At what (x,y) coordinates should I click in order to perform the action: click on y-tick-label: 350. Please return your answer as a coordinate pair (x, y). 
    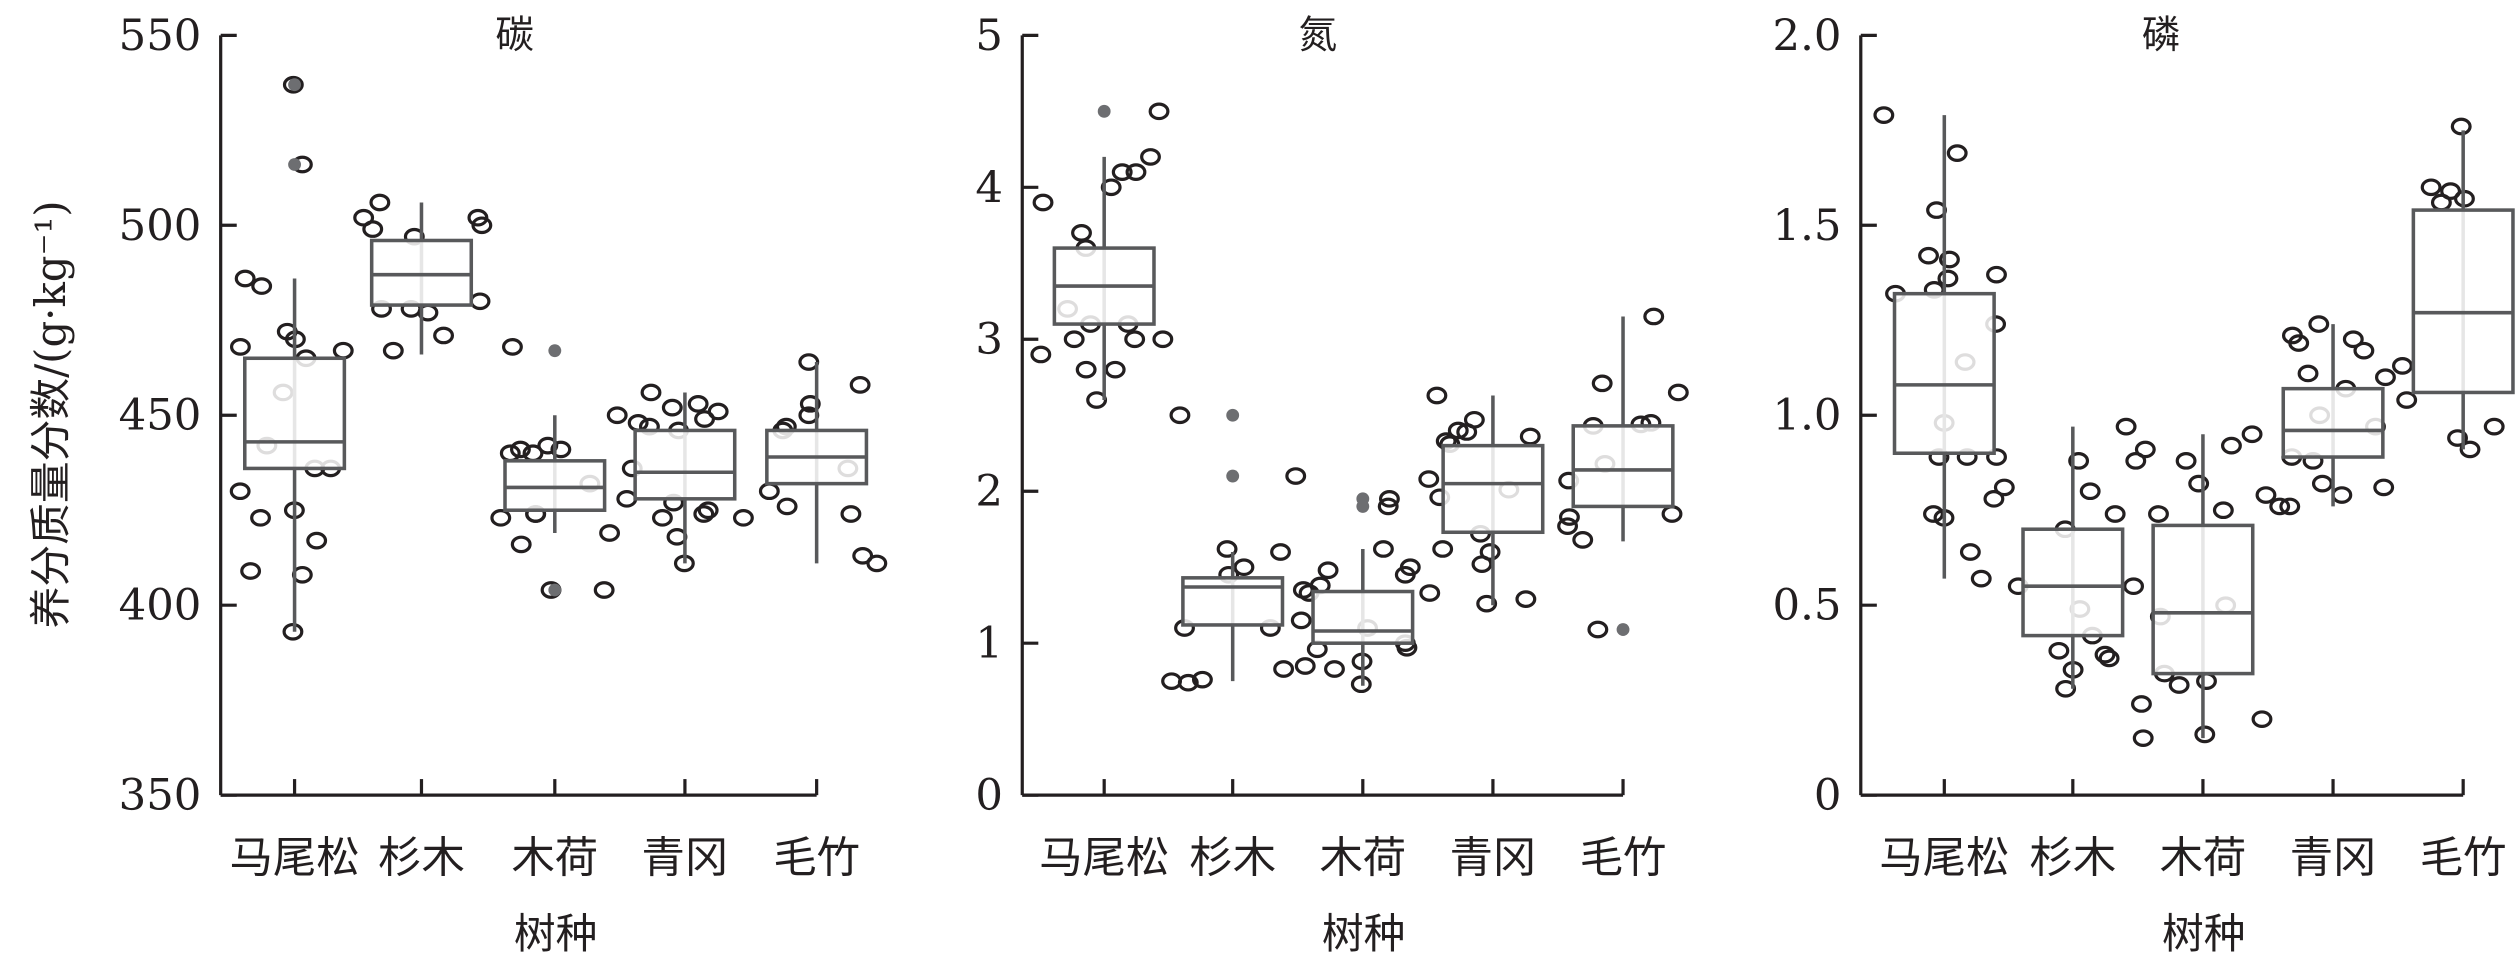
    Looking at the image, I should click on (160, 796).